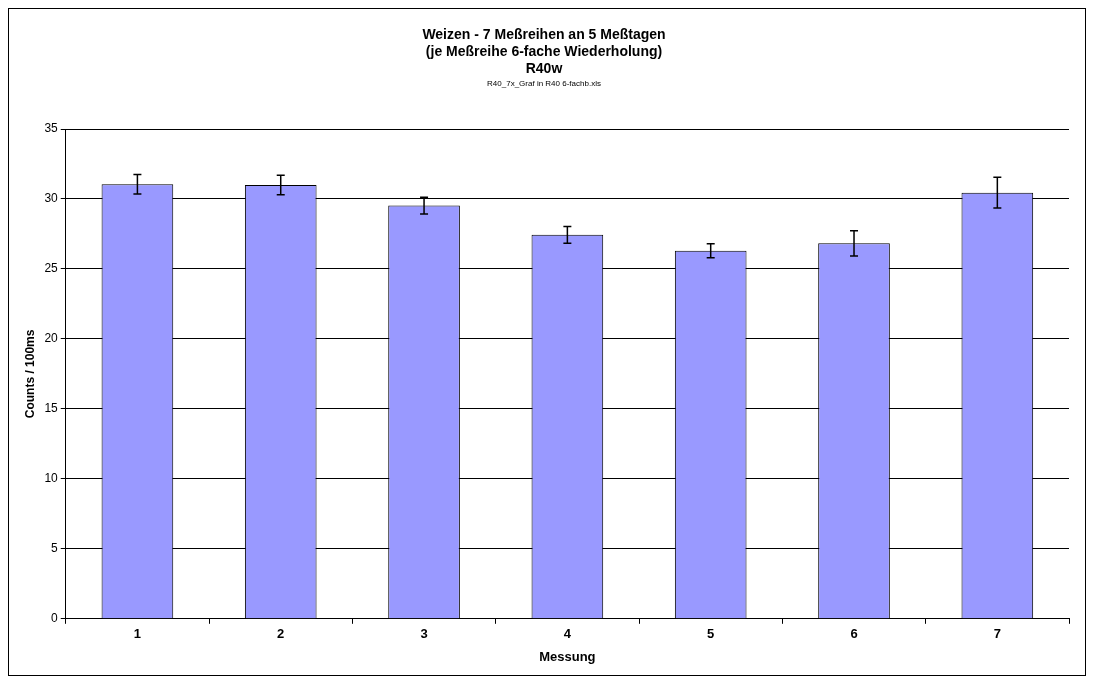 The image size is (1094, 684). What do you see at coordinates (55, 618) in the screenshot?
I see `y-tick-label: 0` at bounding box center [55, 618].